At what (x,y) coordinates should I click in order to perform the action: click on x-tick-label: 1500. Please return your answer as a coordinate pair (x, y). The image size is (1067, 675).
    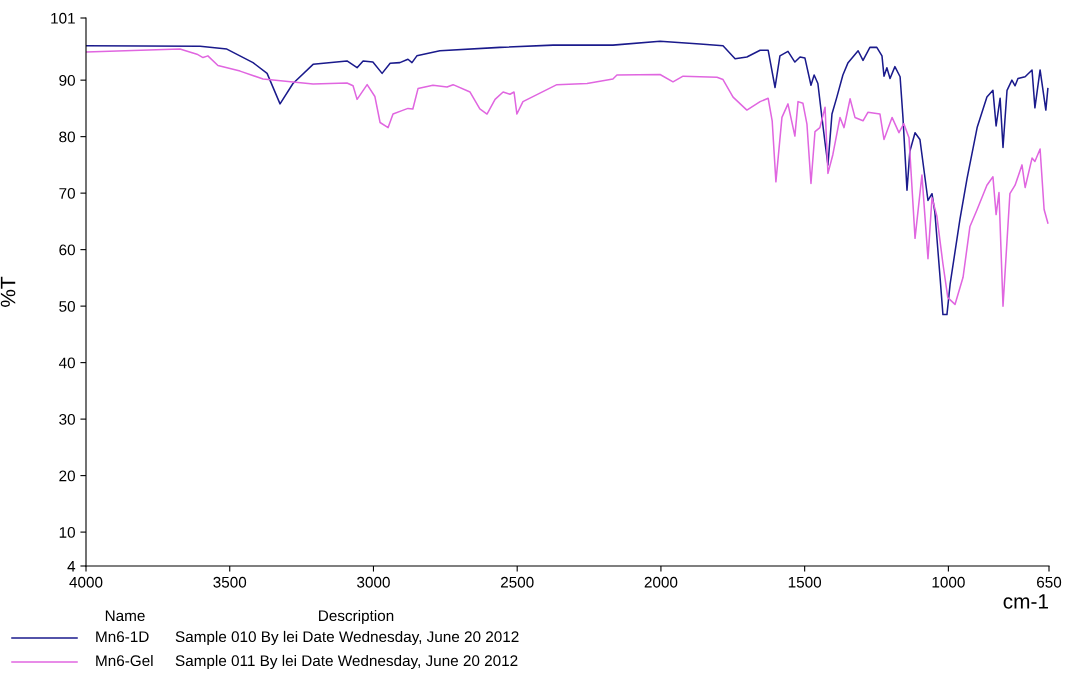
    Looking at the image, I should click on (805, 582).